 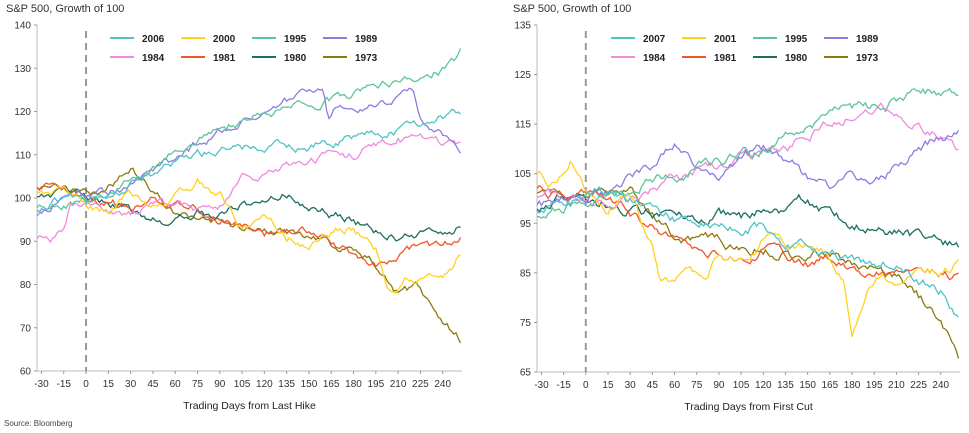 What do you see at coordinates (26, 372) in the screenshot?
I see `y-tick-label: 60` at bounding box center [26, 372].